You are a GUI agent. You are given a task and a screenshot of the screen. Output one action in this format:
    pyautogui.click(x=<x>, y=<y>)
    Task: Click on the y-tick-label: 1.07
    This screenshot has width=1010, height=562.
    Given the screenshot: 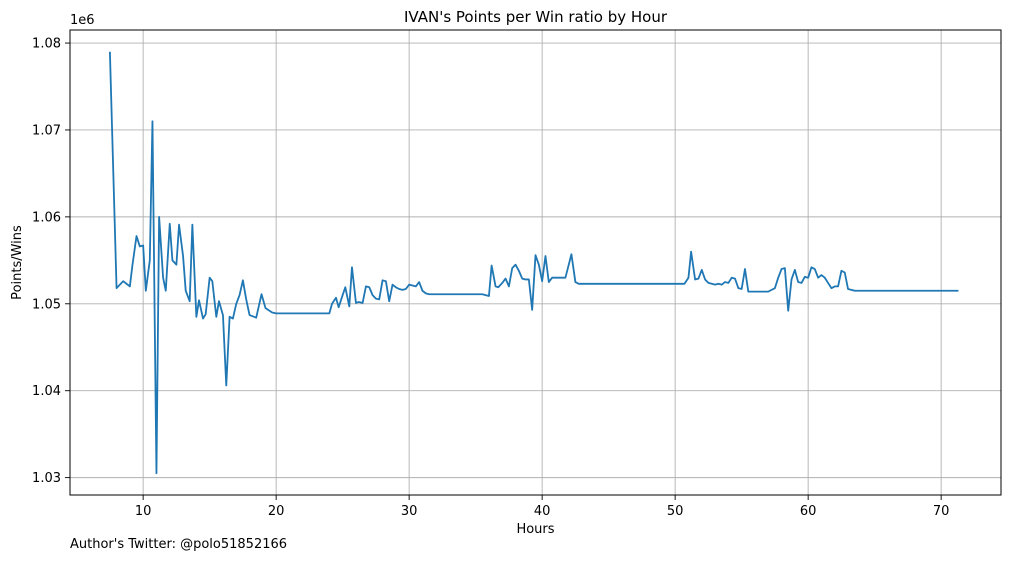 What is the action you would take?
    pyautogui.click(x=46, y=130)
    